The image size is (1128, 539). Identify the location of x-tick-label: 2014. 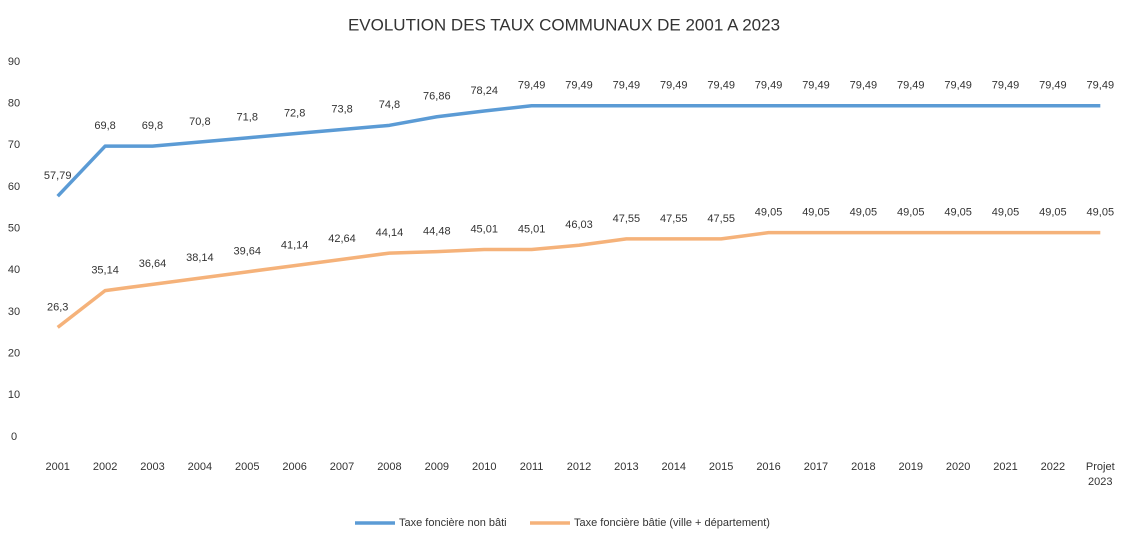
(674, 467).